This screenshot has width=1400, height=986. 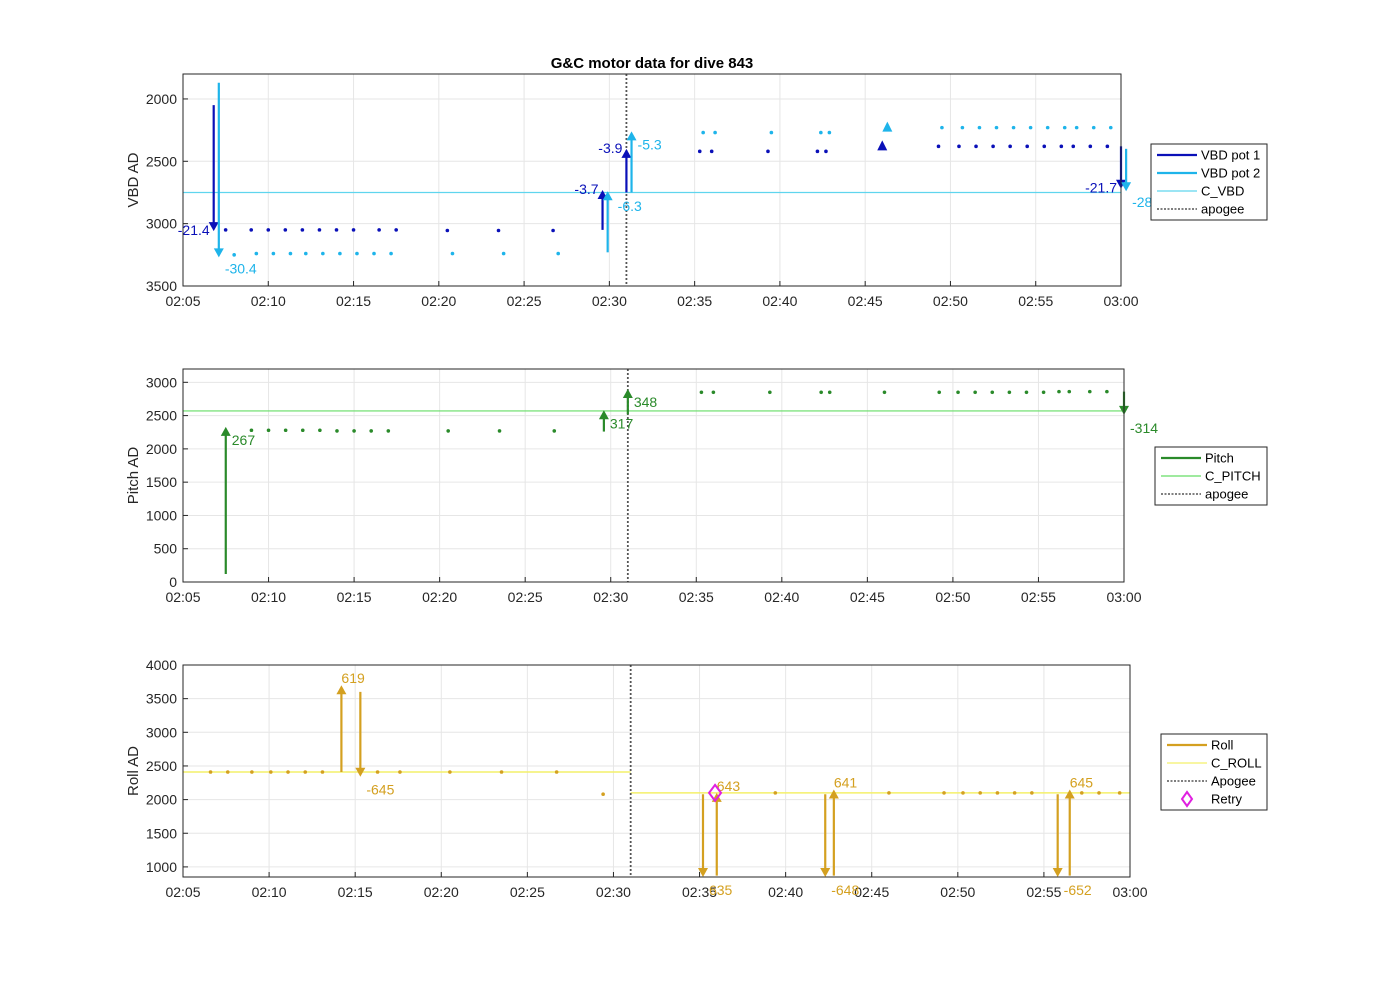 What do you see at coordinates (882, 145) in the screenshot?
I see `vbd-triangle-marker` at bounding box center [882, 145].